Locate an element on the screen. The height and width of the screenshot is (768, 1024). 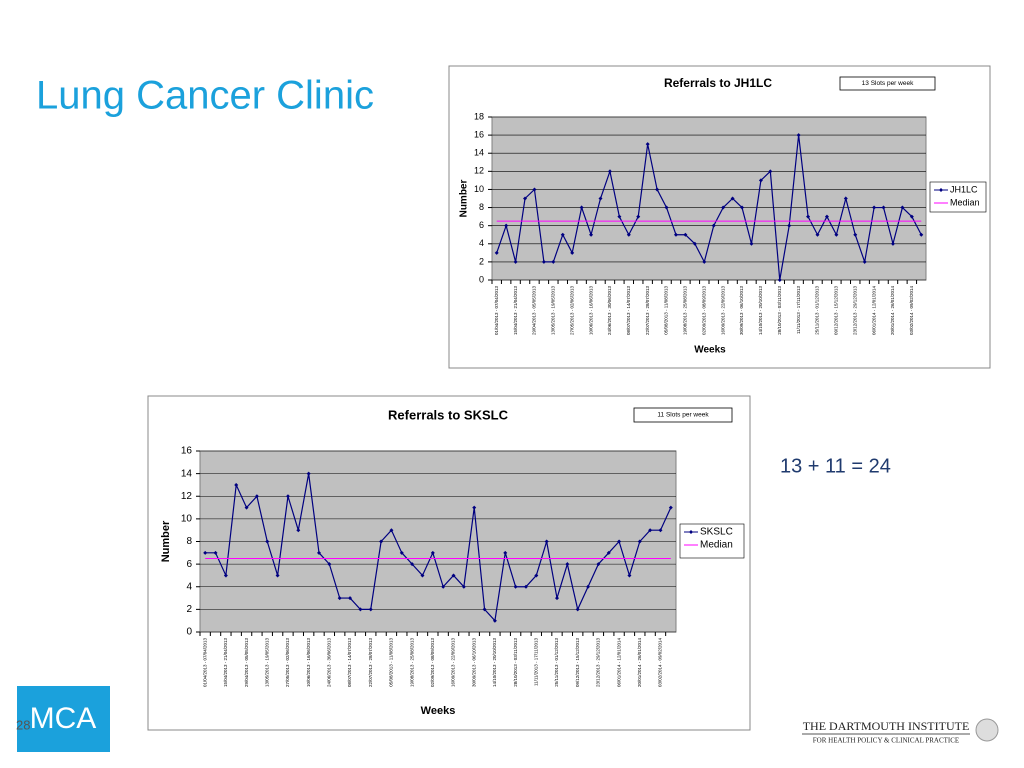
legend-label: JH1LC is located at coordinates (964, 189).